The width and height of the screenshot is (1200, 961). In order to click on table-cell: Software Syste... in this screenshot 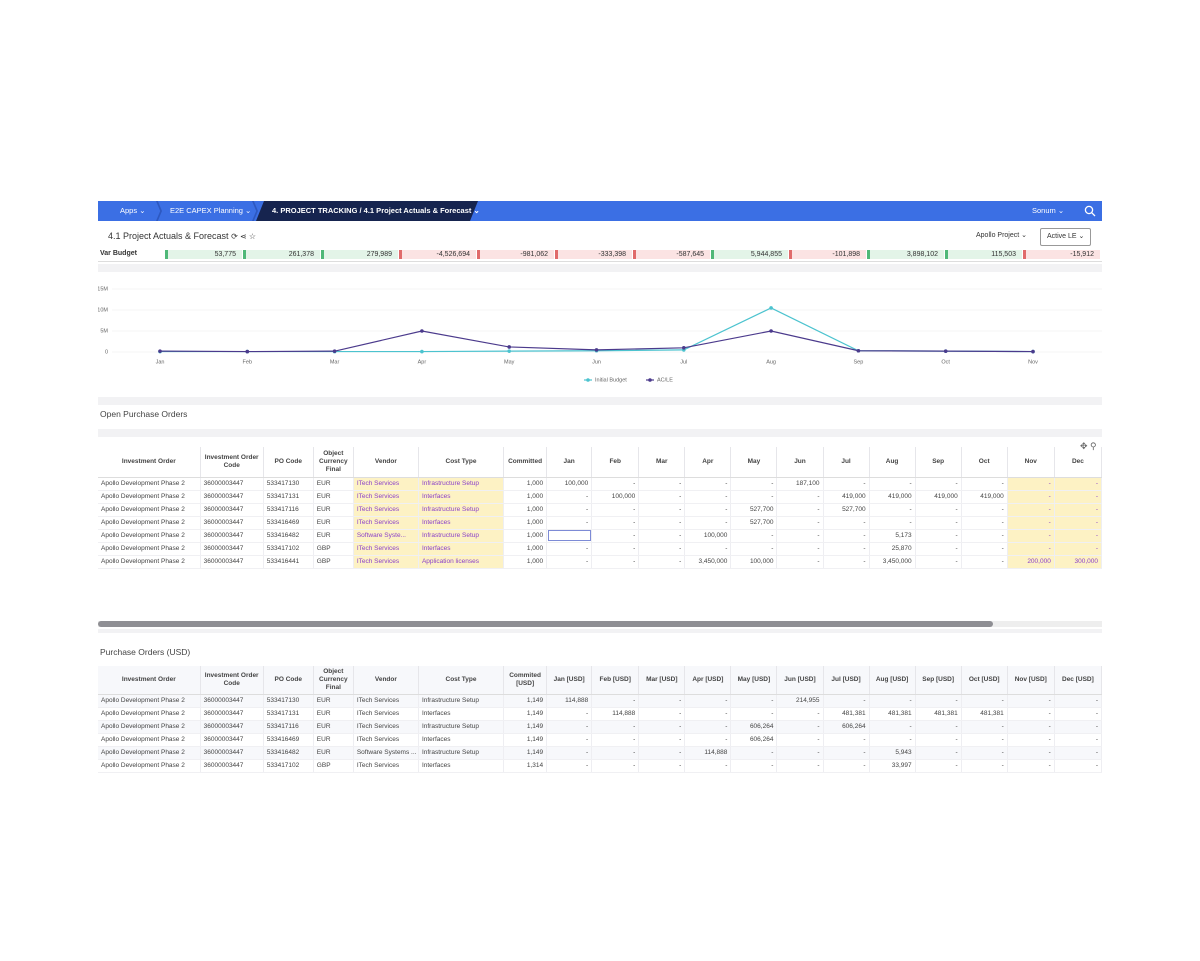, I will do `click(386, 536)`.